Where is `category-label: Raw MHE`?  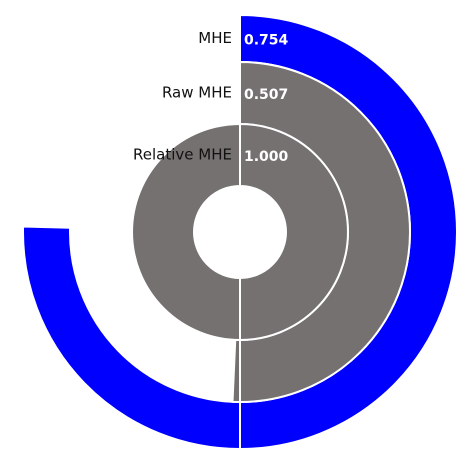
category-label: Raw MHE is located at coordinates (197, 93).